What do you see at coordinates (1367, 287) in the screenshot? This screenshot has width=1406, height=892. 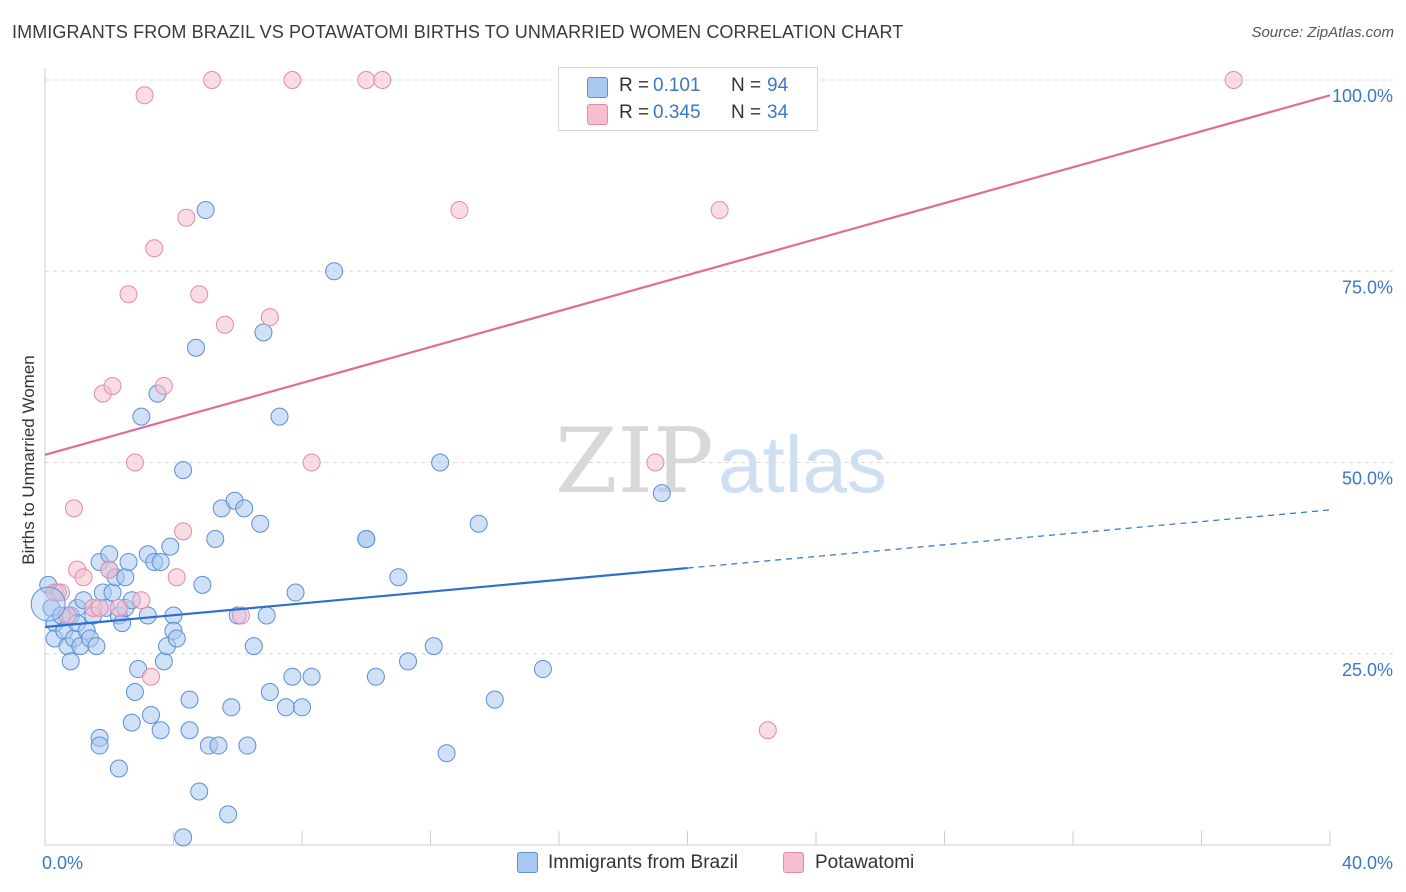 I see `y-tick-label: 75.0%` at bounding box center [1367, 287].